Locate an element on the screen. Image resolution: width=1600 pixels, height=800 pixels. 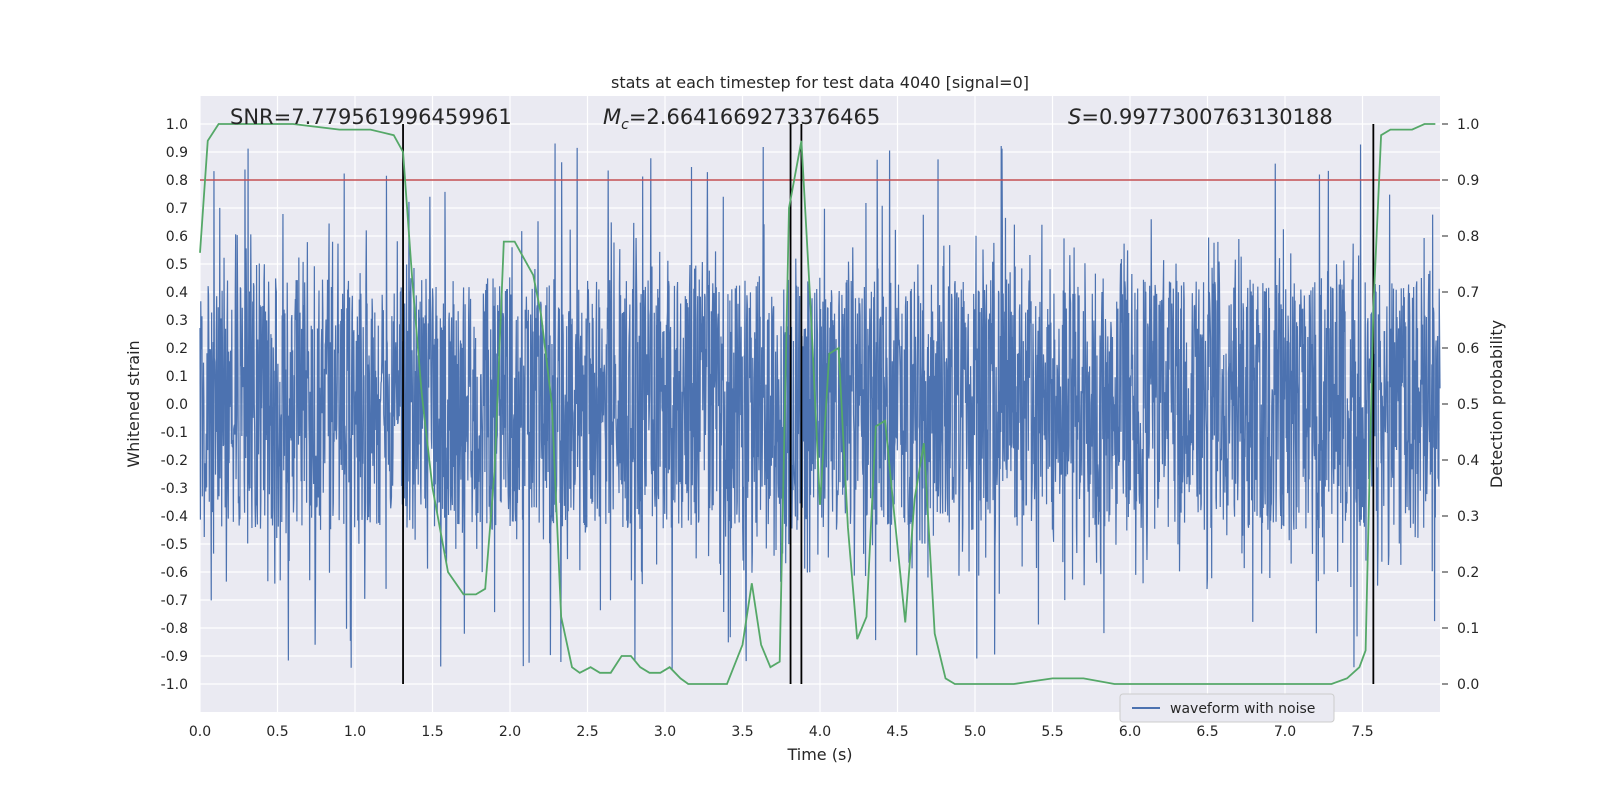
y-tick-label: -0.3 is located at coordinates (174, 489).